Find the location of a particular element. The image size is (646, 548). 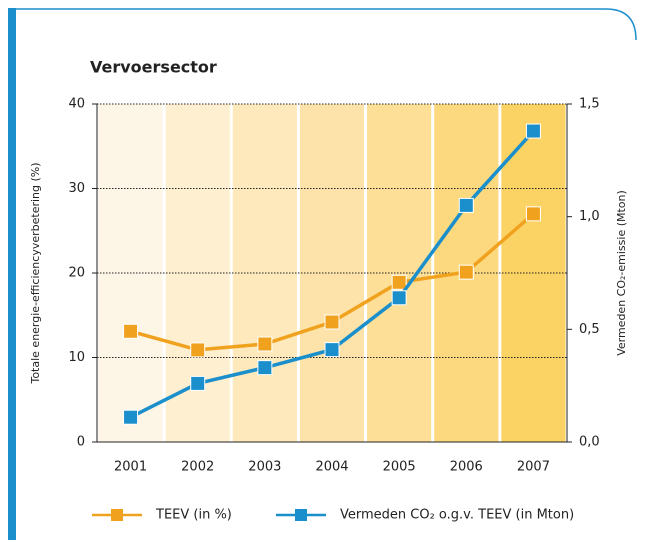

x-tick-label: 2005 is located at coordinates (399, 467).